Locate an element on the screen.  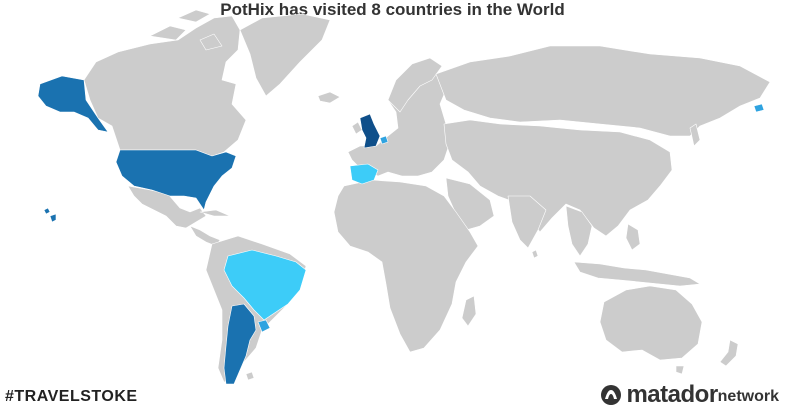
matador-network-logo: matador network is located at coordinates (689, 395).